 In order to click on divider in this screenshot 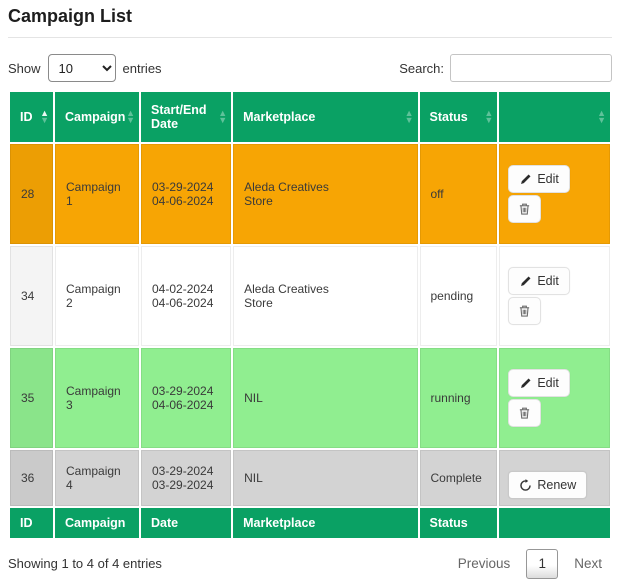, I will do `click(310, 37)`.